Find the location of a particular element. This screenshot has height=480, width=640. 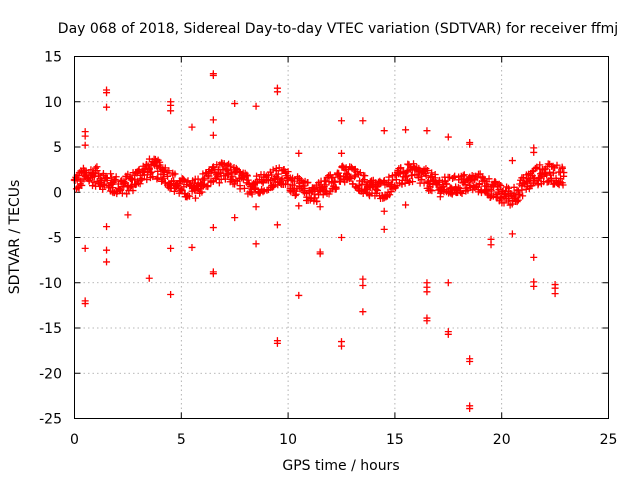

y-tick-label: 5 is located at coordinates (57, 148).